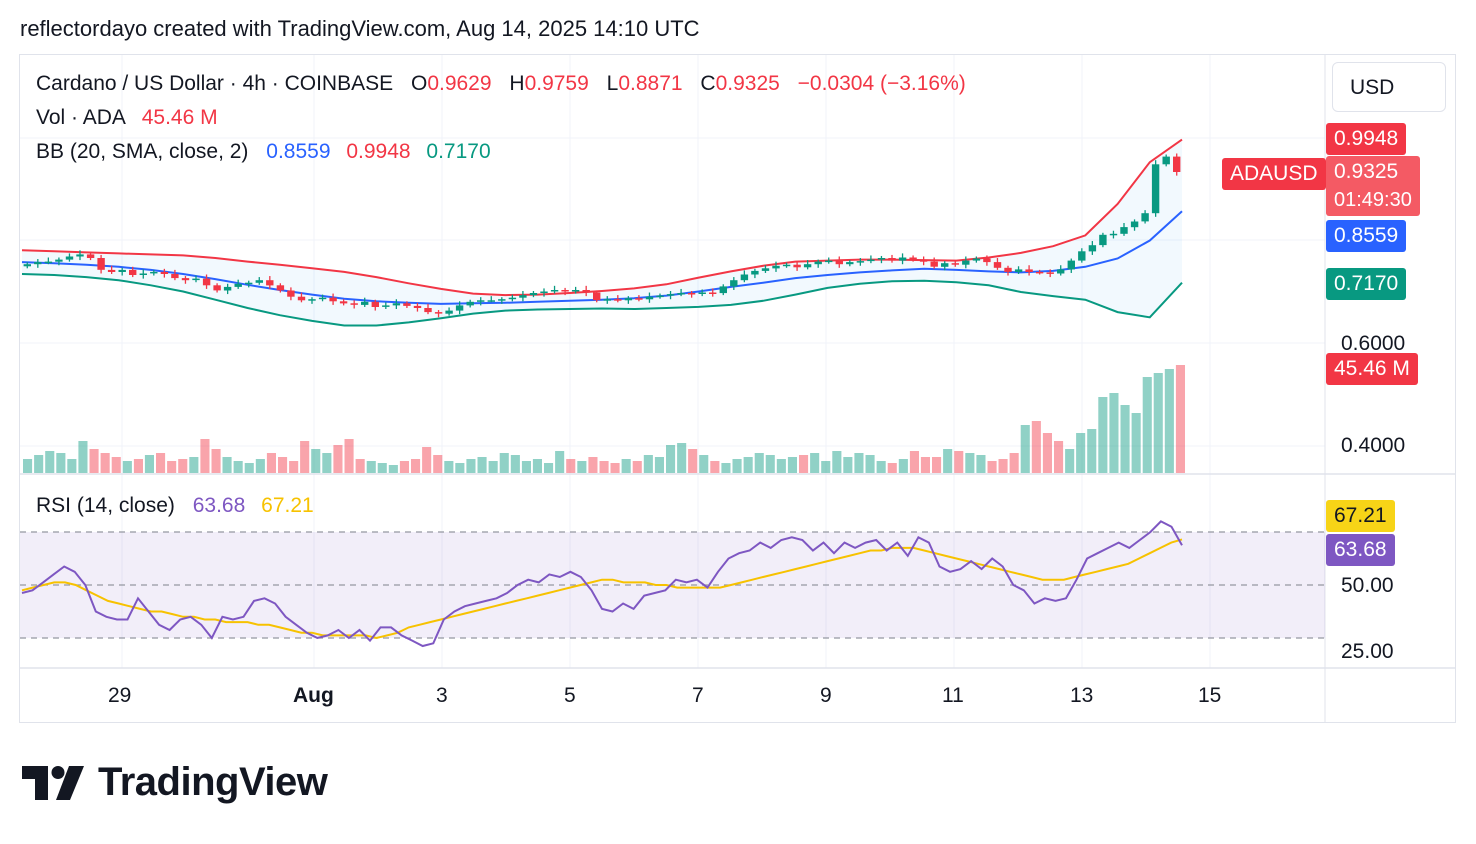 The height and width of the screenshot is (844, 1476). I want to click on brand-footer: TradingView, so click(175, 782).